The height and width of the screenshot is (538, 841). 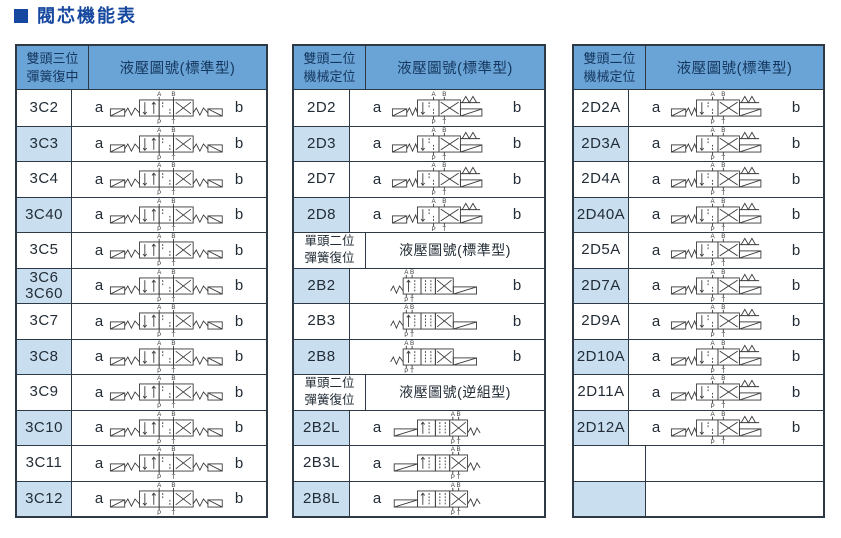 What do you see at coordinates (44, 356) in the screenshot?
I see `model-cell: 3C8` at bounding box center [44, 356].